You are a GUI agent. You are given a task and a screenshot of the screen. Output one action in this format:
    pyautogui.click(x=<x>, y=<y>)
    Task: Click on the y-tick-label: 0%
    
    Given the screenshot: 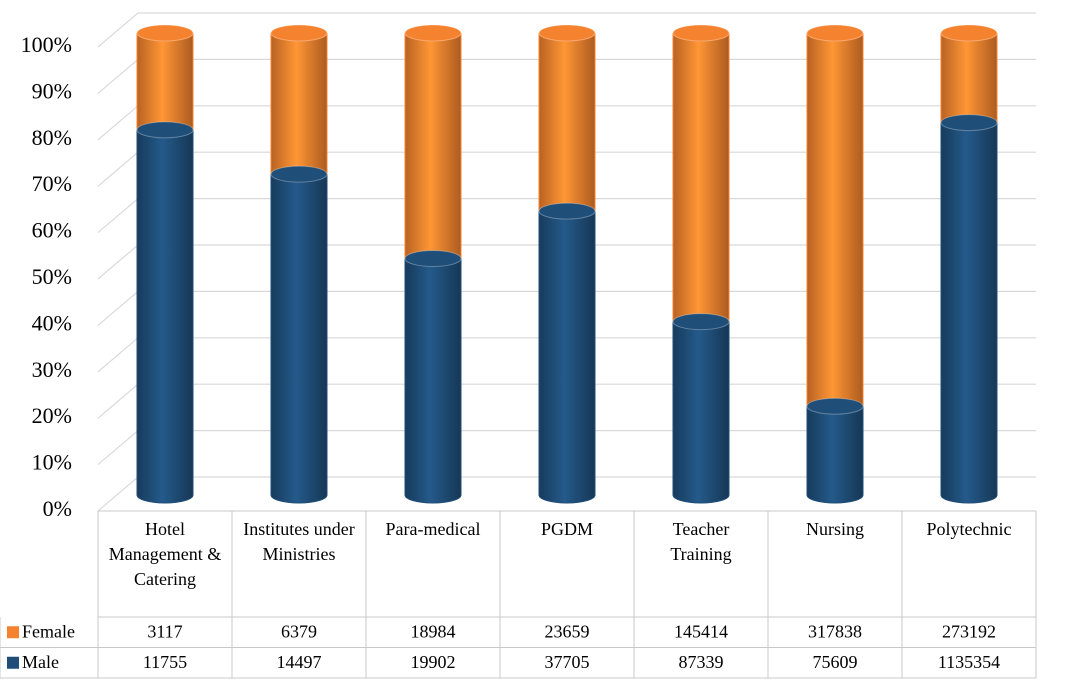 What is the action you would take?
    pyautogui.click(x=57, y=508)
    